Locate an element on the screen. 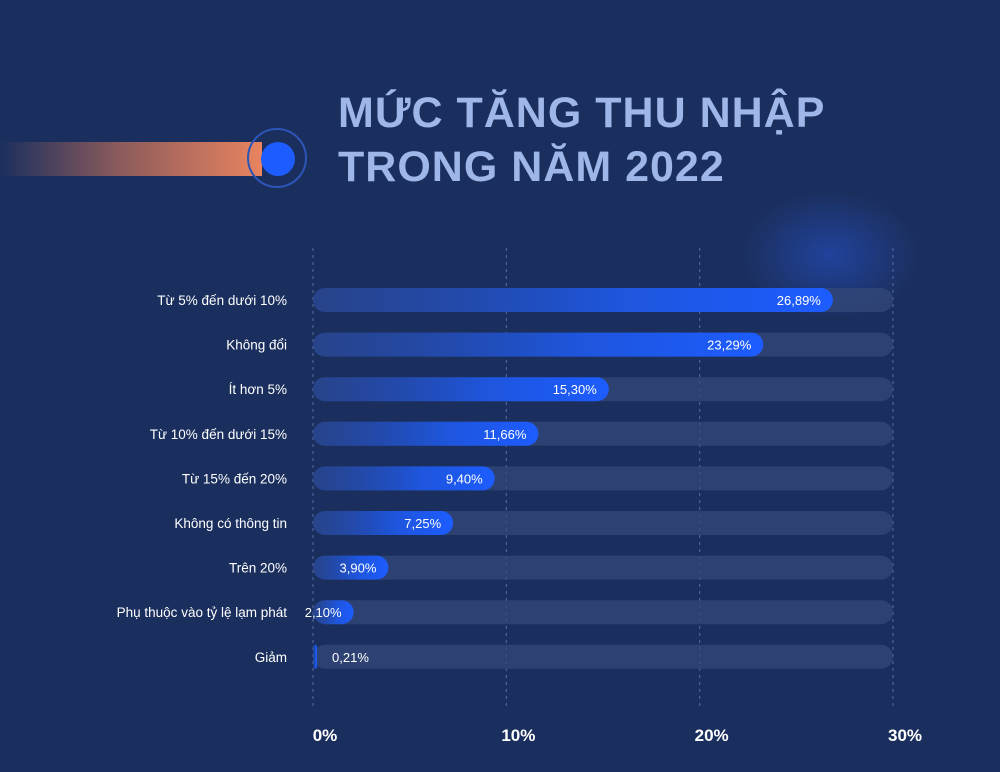  x-tick-label-1: 10% is located at coordinates (518, 735).